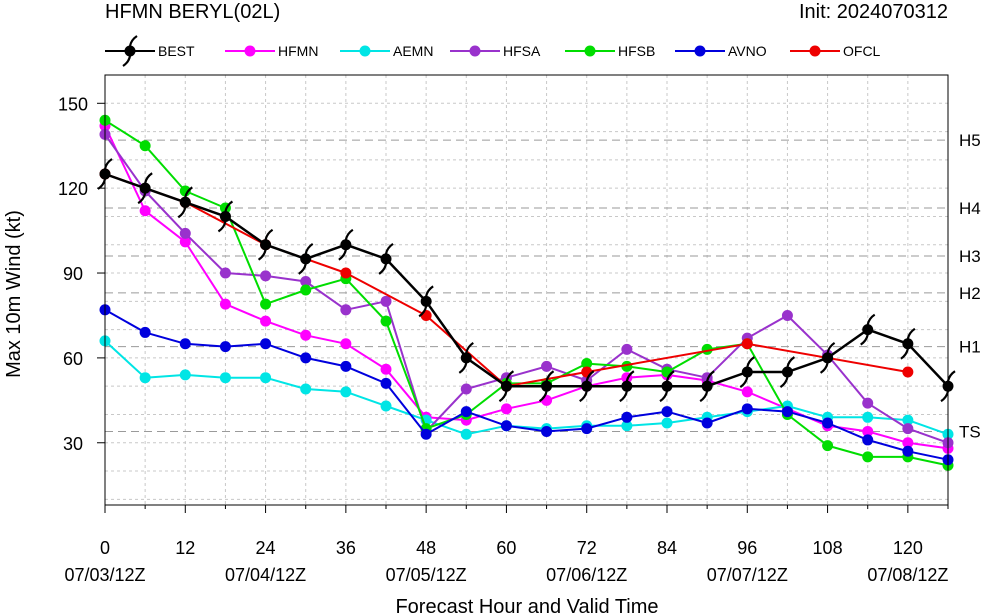 The width and height of the screenshot is (984, 616). Describe the element at coordinates (700, 51) in the screenshot. I see `legend-marker-avno` at that location.